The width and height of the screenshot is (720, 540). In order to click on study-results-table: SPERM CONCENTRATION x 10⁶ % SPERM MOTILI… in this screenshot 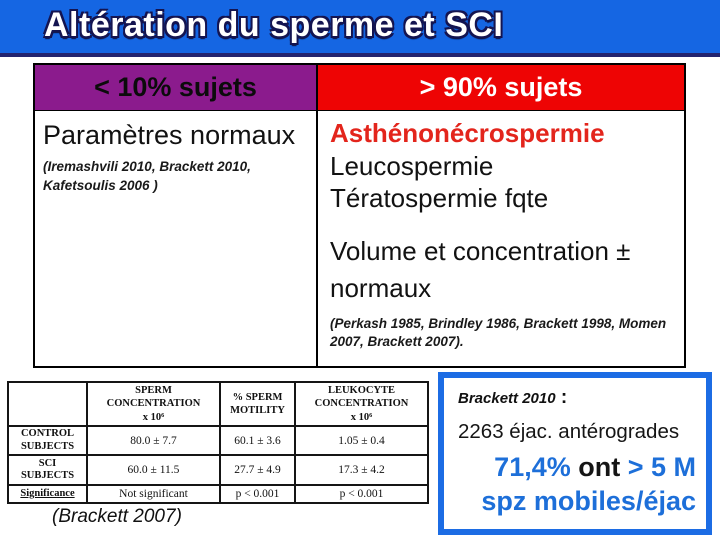, I will do `click(218, 443)`.